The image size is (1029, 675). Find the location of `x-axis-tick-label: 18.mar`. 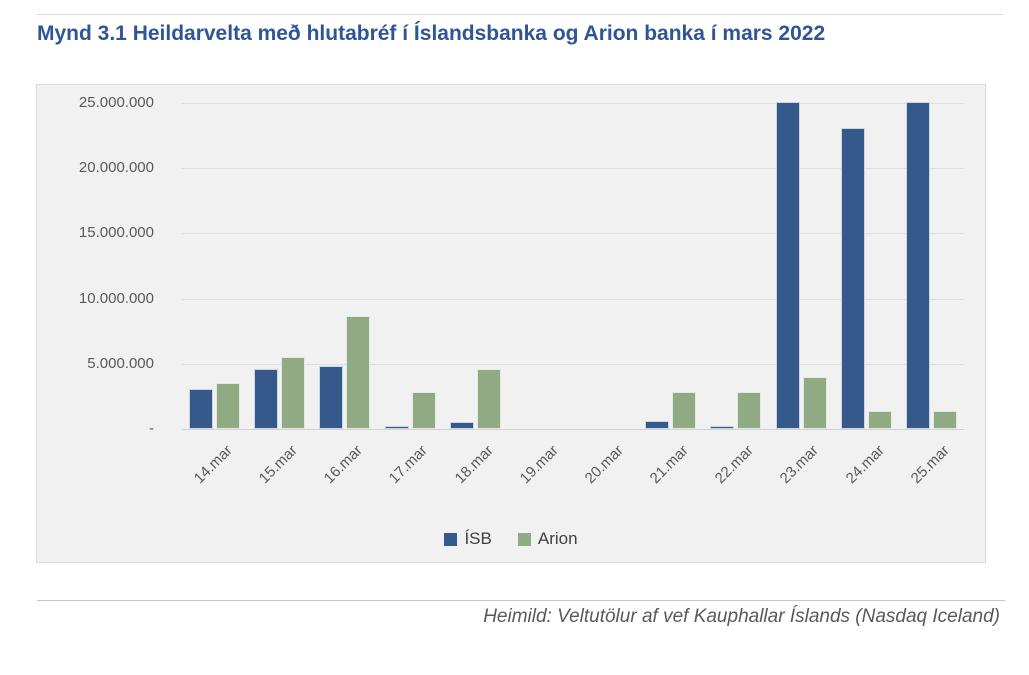

x-axis-tick-label: 18.mar is located at coordinates (474, 465).